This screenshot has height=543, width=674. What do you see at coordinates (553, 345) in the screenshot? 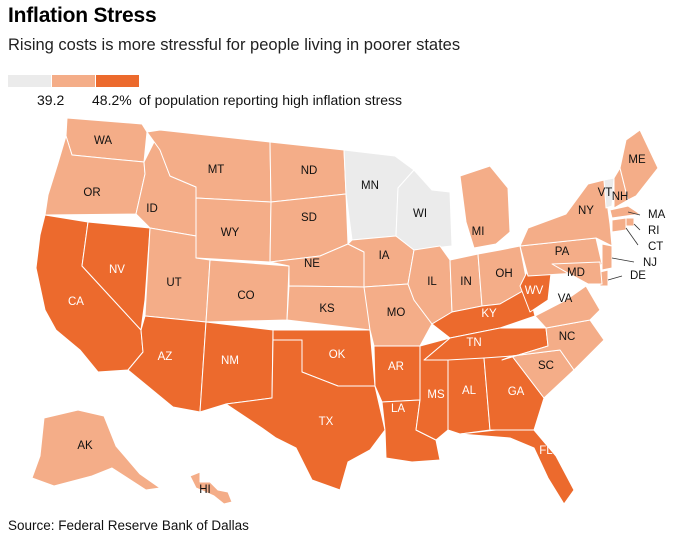
I see `state-nc` at bounding box center [553, 345].